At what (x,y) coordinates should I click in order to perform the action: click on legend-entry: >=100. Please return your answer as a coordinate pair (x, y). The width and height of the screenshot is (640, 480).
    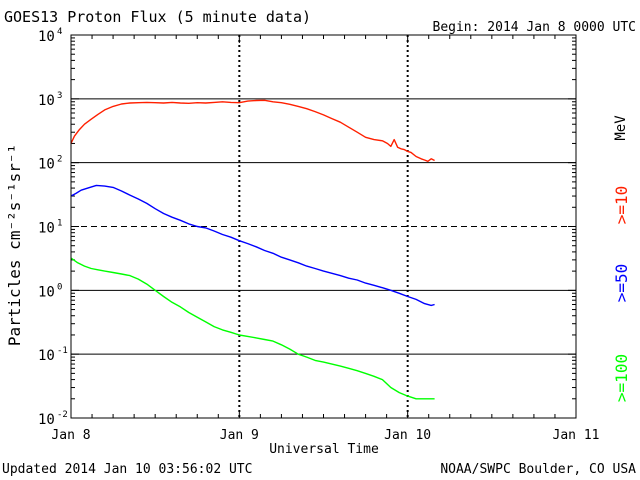
    Looking at the image, I should click on (621, 378).